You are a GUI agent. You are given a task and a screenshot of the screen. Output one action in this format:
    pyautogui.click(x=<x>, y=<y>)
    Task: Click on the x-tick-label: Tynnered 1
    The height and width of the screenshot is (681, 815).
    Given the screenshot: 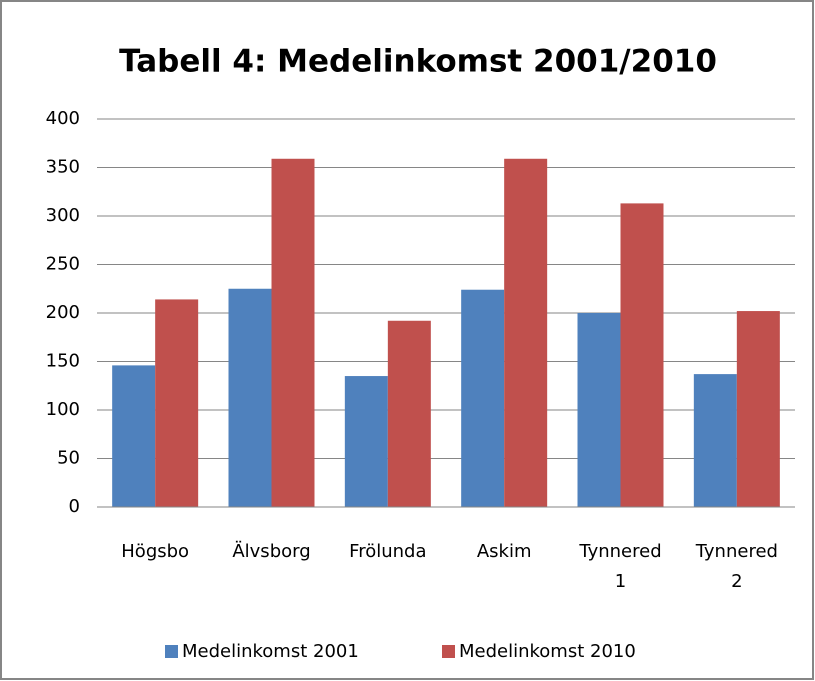 What is the action you would take?
    pyautogui.click(x=619, y=566)
    